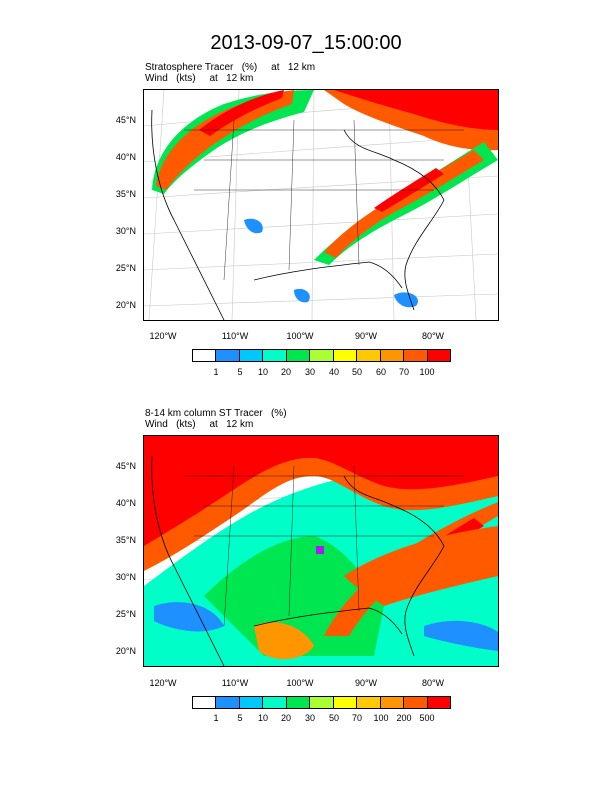 The height and width of the screenshot is (792, 612). Describe the element at coordinates (421, 566) in the screenshot. I see `tracer-east-area` at that location.